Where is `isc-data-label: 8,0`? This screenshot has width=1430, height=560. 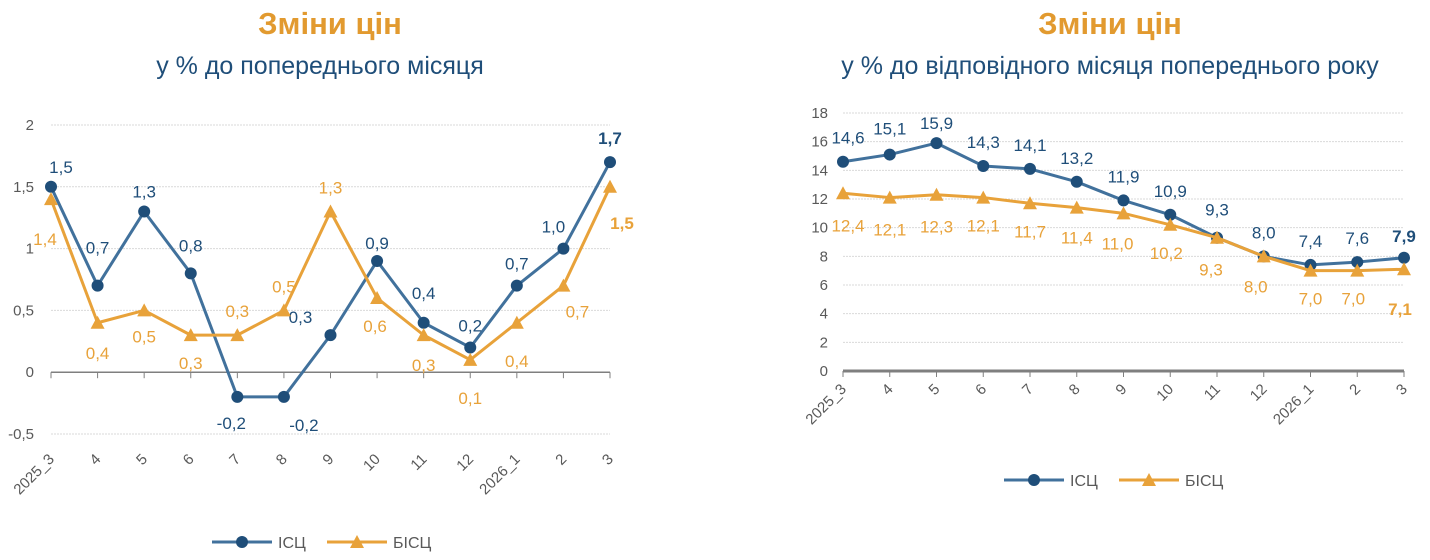 isc-data-label: 8,0 is located at coordinates (1264, 232).